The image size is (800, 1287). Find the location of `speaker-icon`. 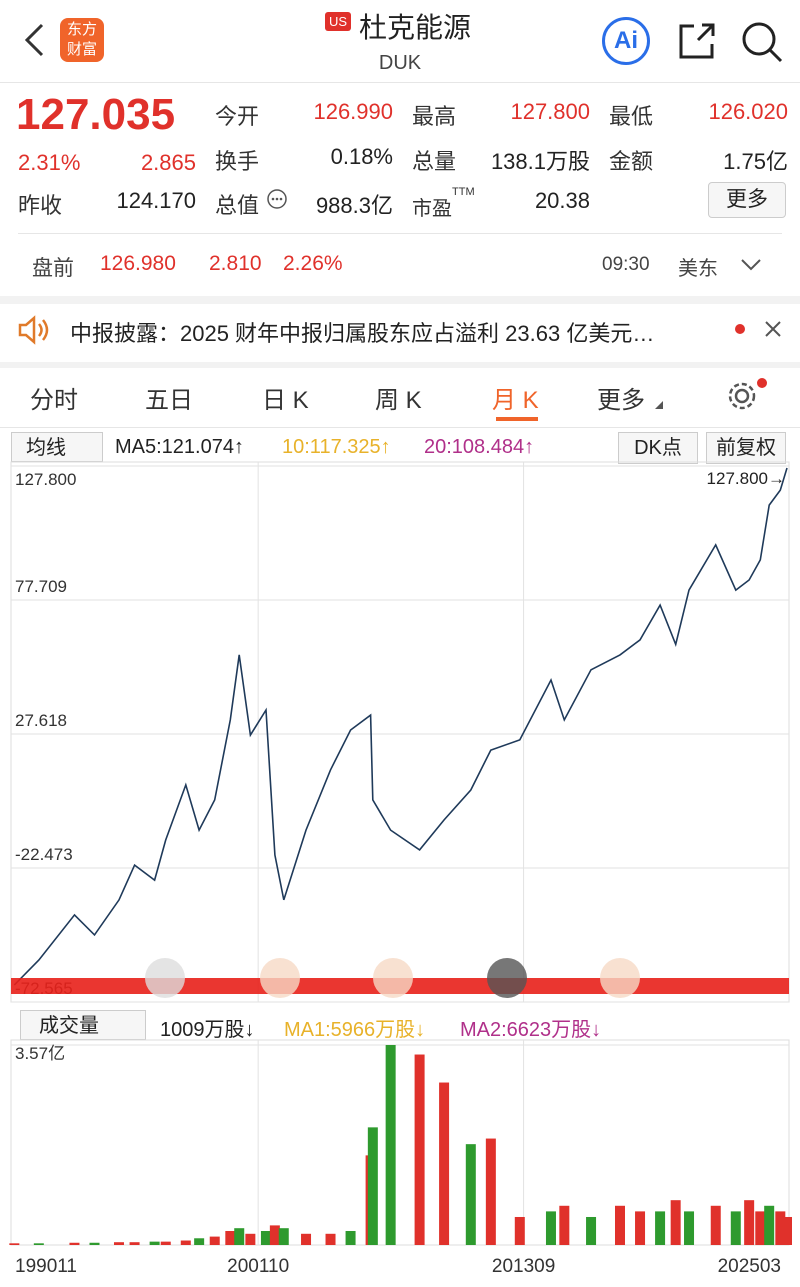

speaker-icon is located at coordinates (33, 330).